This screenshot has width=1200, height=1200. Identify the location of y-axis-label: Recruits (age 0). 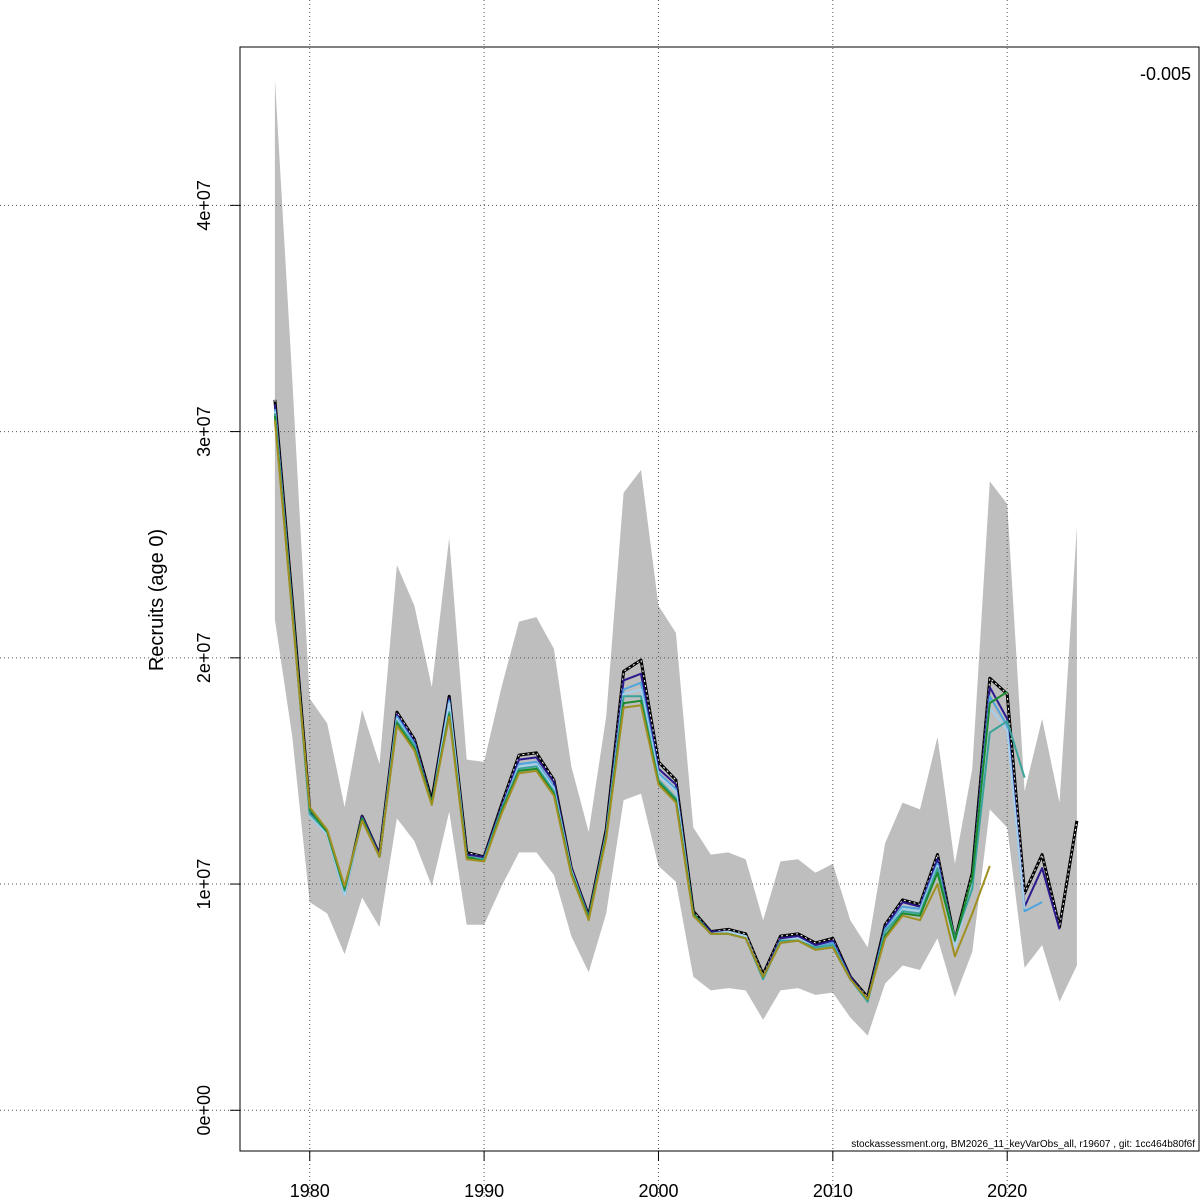
(157, 600).